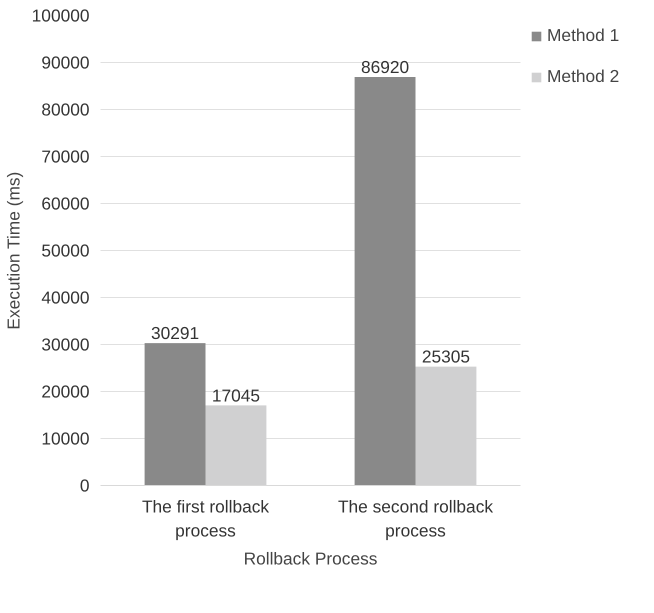 The image size is (654, 613). What do you see at coordinates (65, 344) in the screenshot?
I see `y-tick-label: 30000` at bounding box center [65, 344].